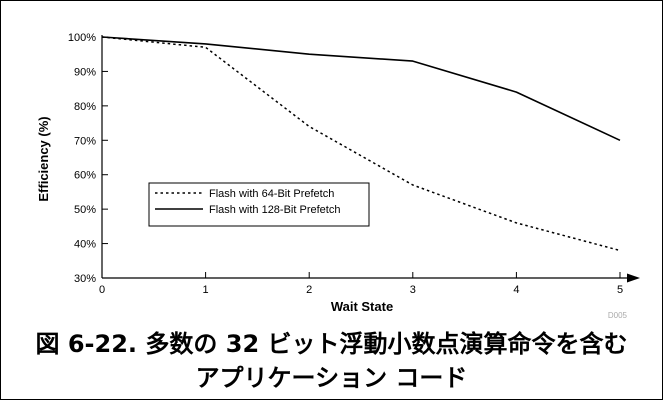  I want to click on y-tick-label: 50%, so click(85, 210).